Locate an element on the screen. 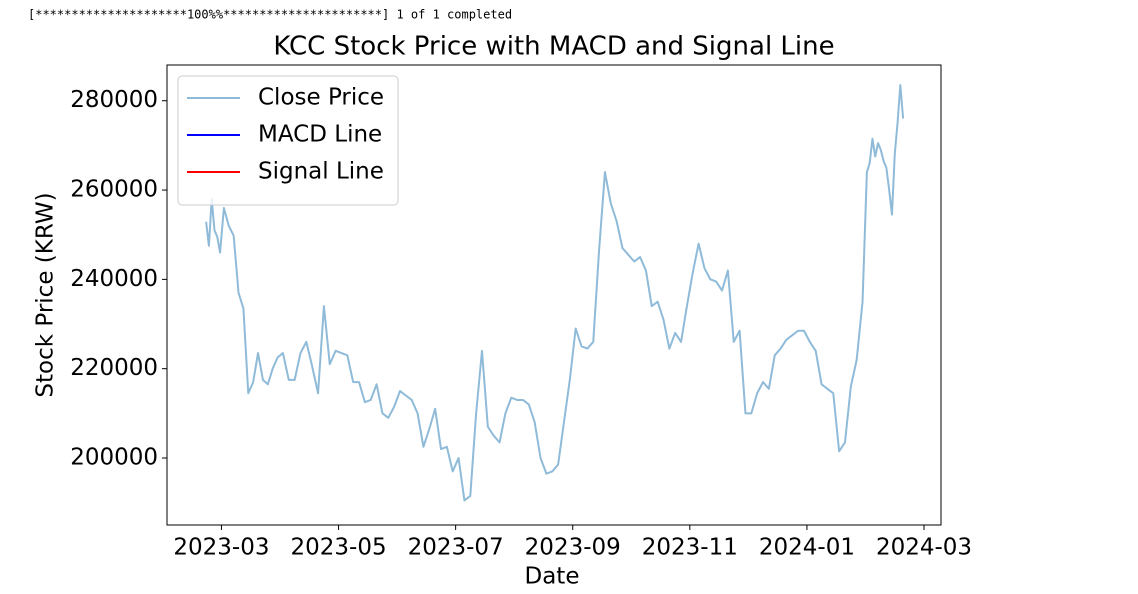 The height and width of the screenshot is (594, 1138). x-axis-label: Date is located at coordinates (552, 577).